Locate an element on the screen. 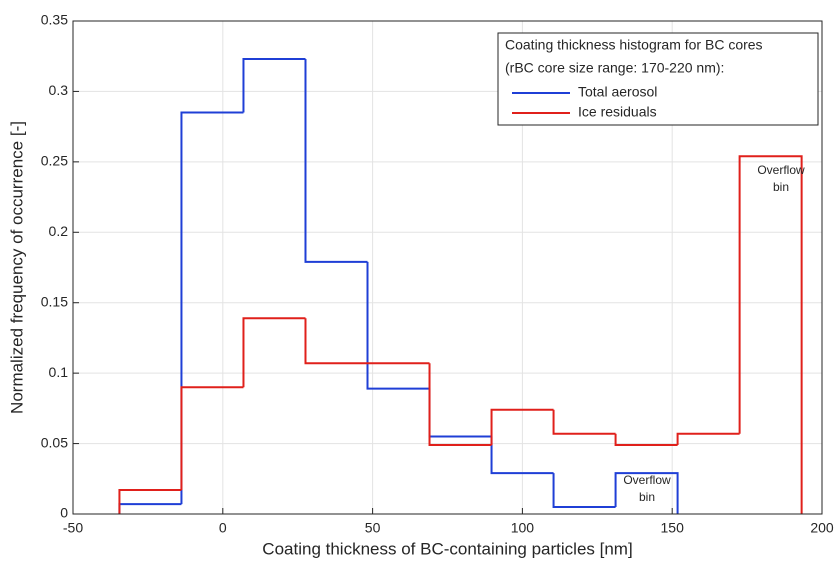  y-tick-label: 0.1 is located at coordinates (59, 372).